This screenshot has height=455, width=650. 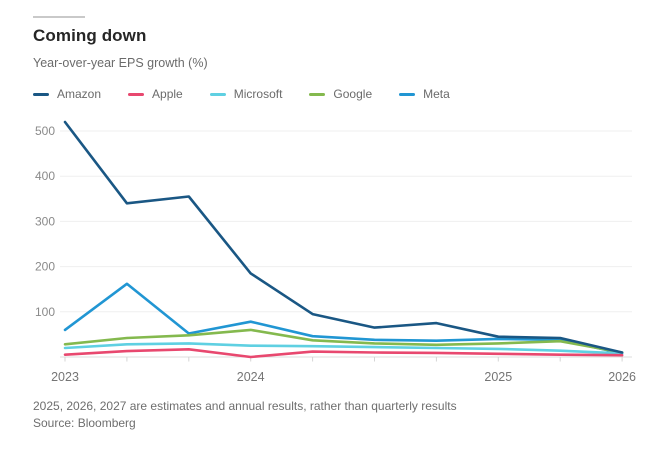 What do you see at coordinates (45, 131) in the screenshot?
I see `y-tick-label-500: 500` at bounding box center [45, 131].